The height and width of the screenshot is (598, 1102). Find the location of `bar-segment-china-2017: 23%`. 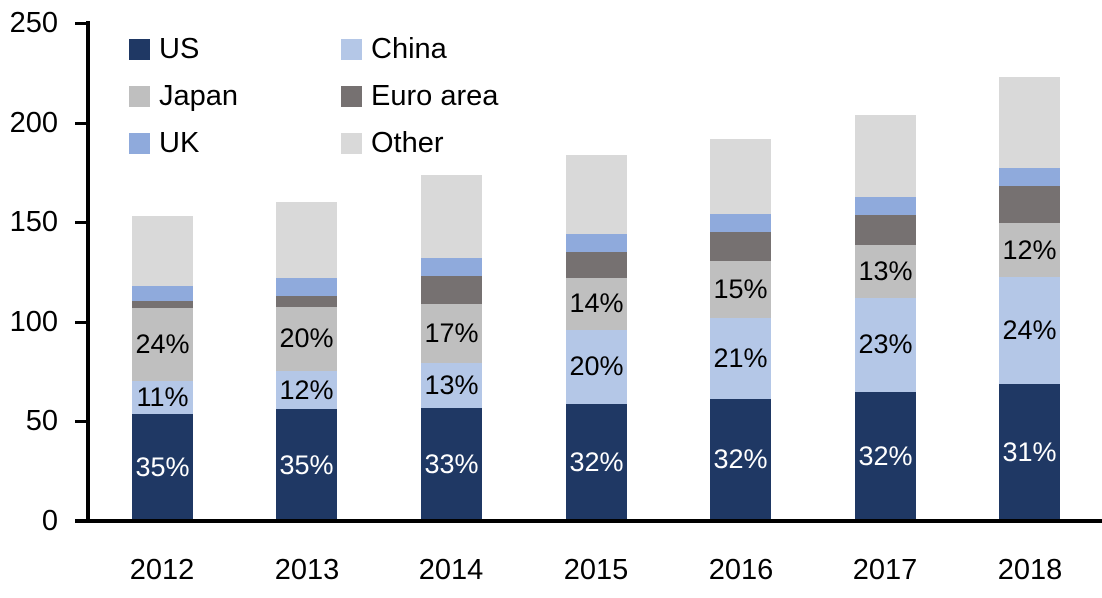

bar-segment-china-2017: 23% is located at coordinates (885, 344).